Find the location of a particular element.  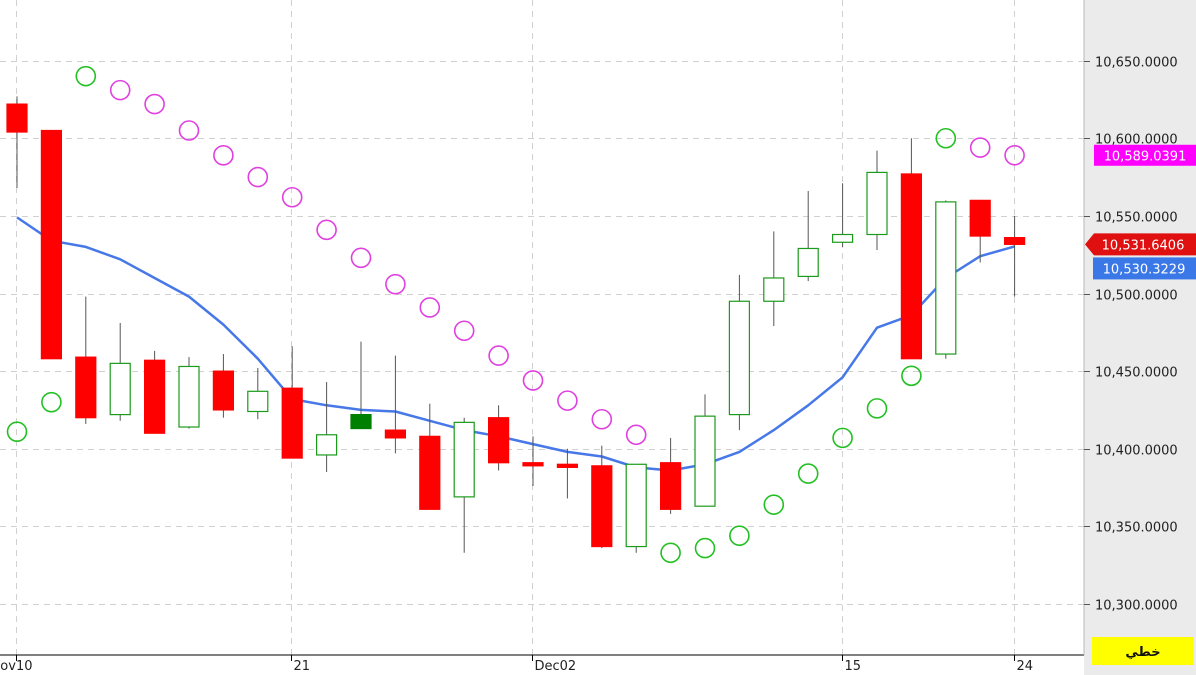

y-tick-label: 10,650.0000 is located at coordinates (1136, 63).